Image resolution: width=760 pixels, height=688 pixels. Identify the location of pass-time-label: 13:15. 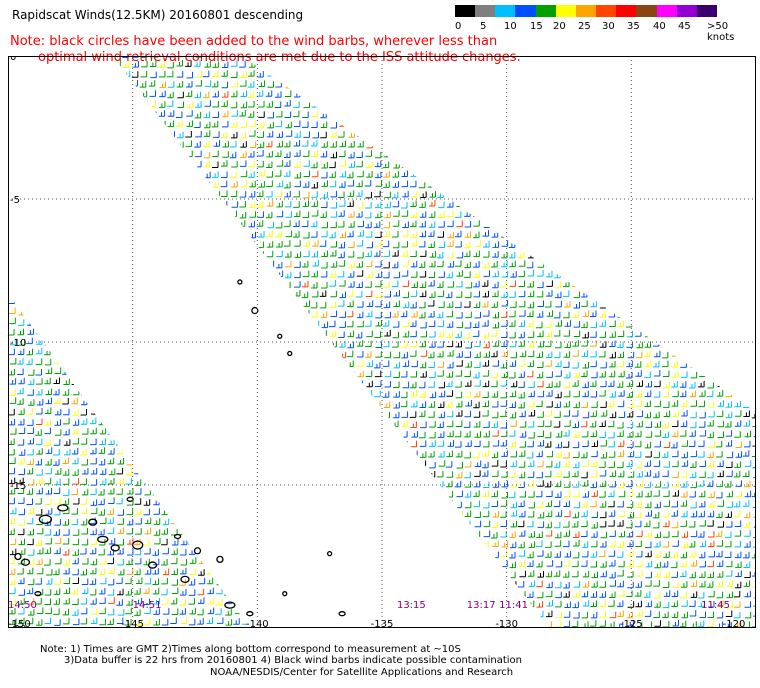
(411, 605).